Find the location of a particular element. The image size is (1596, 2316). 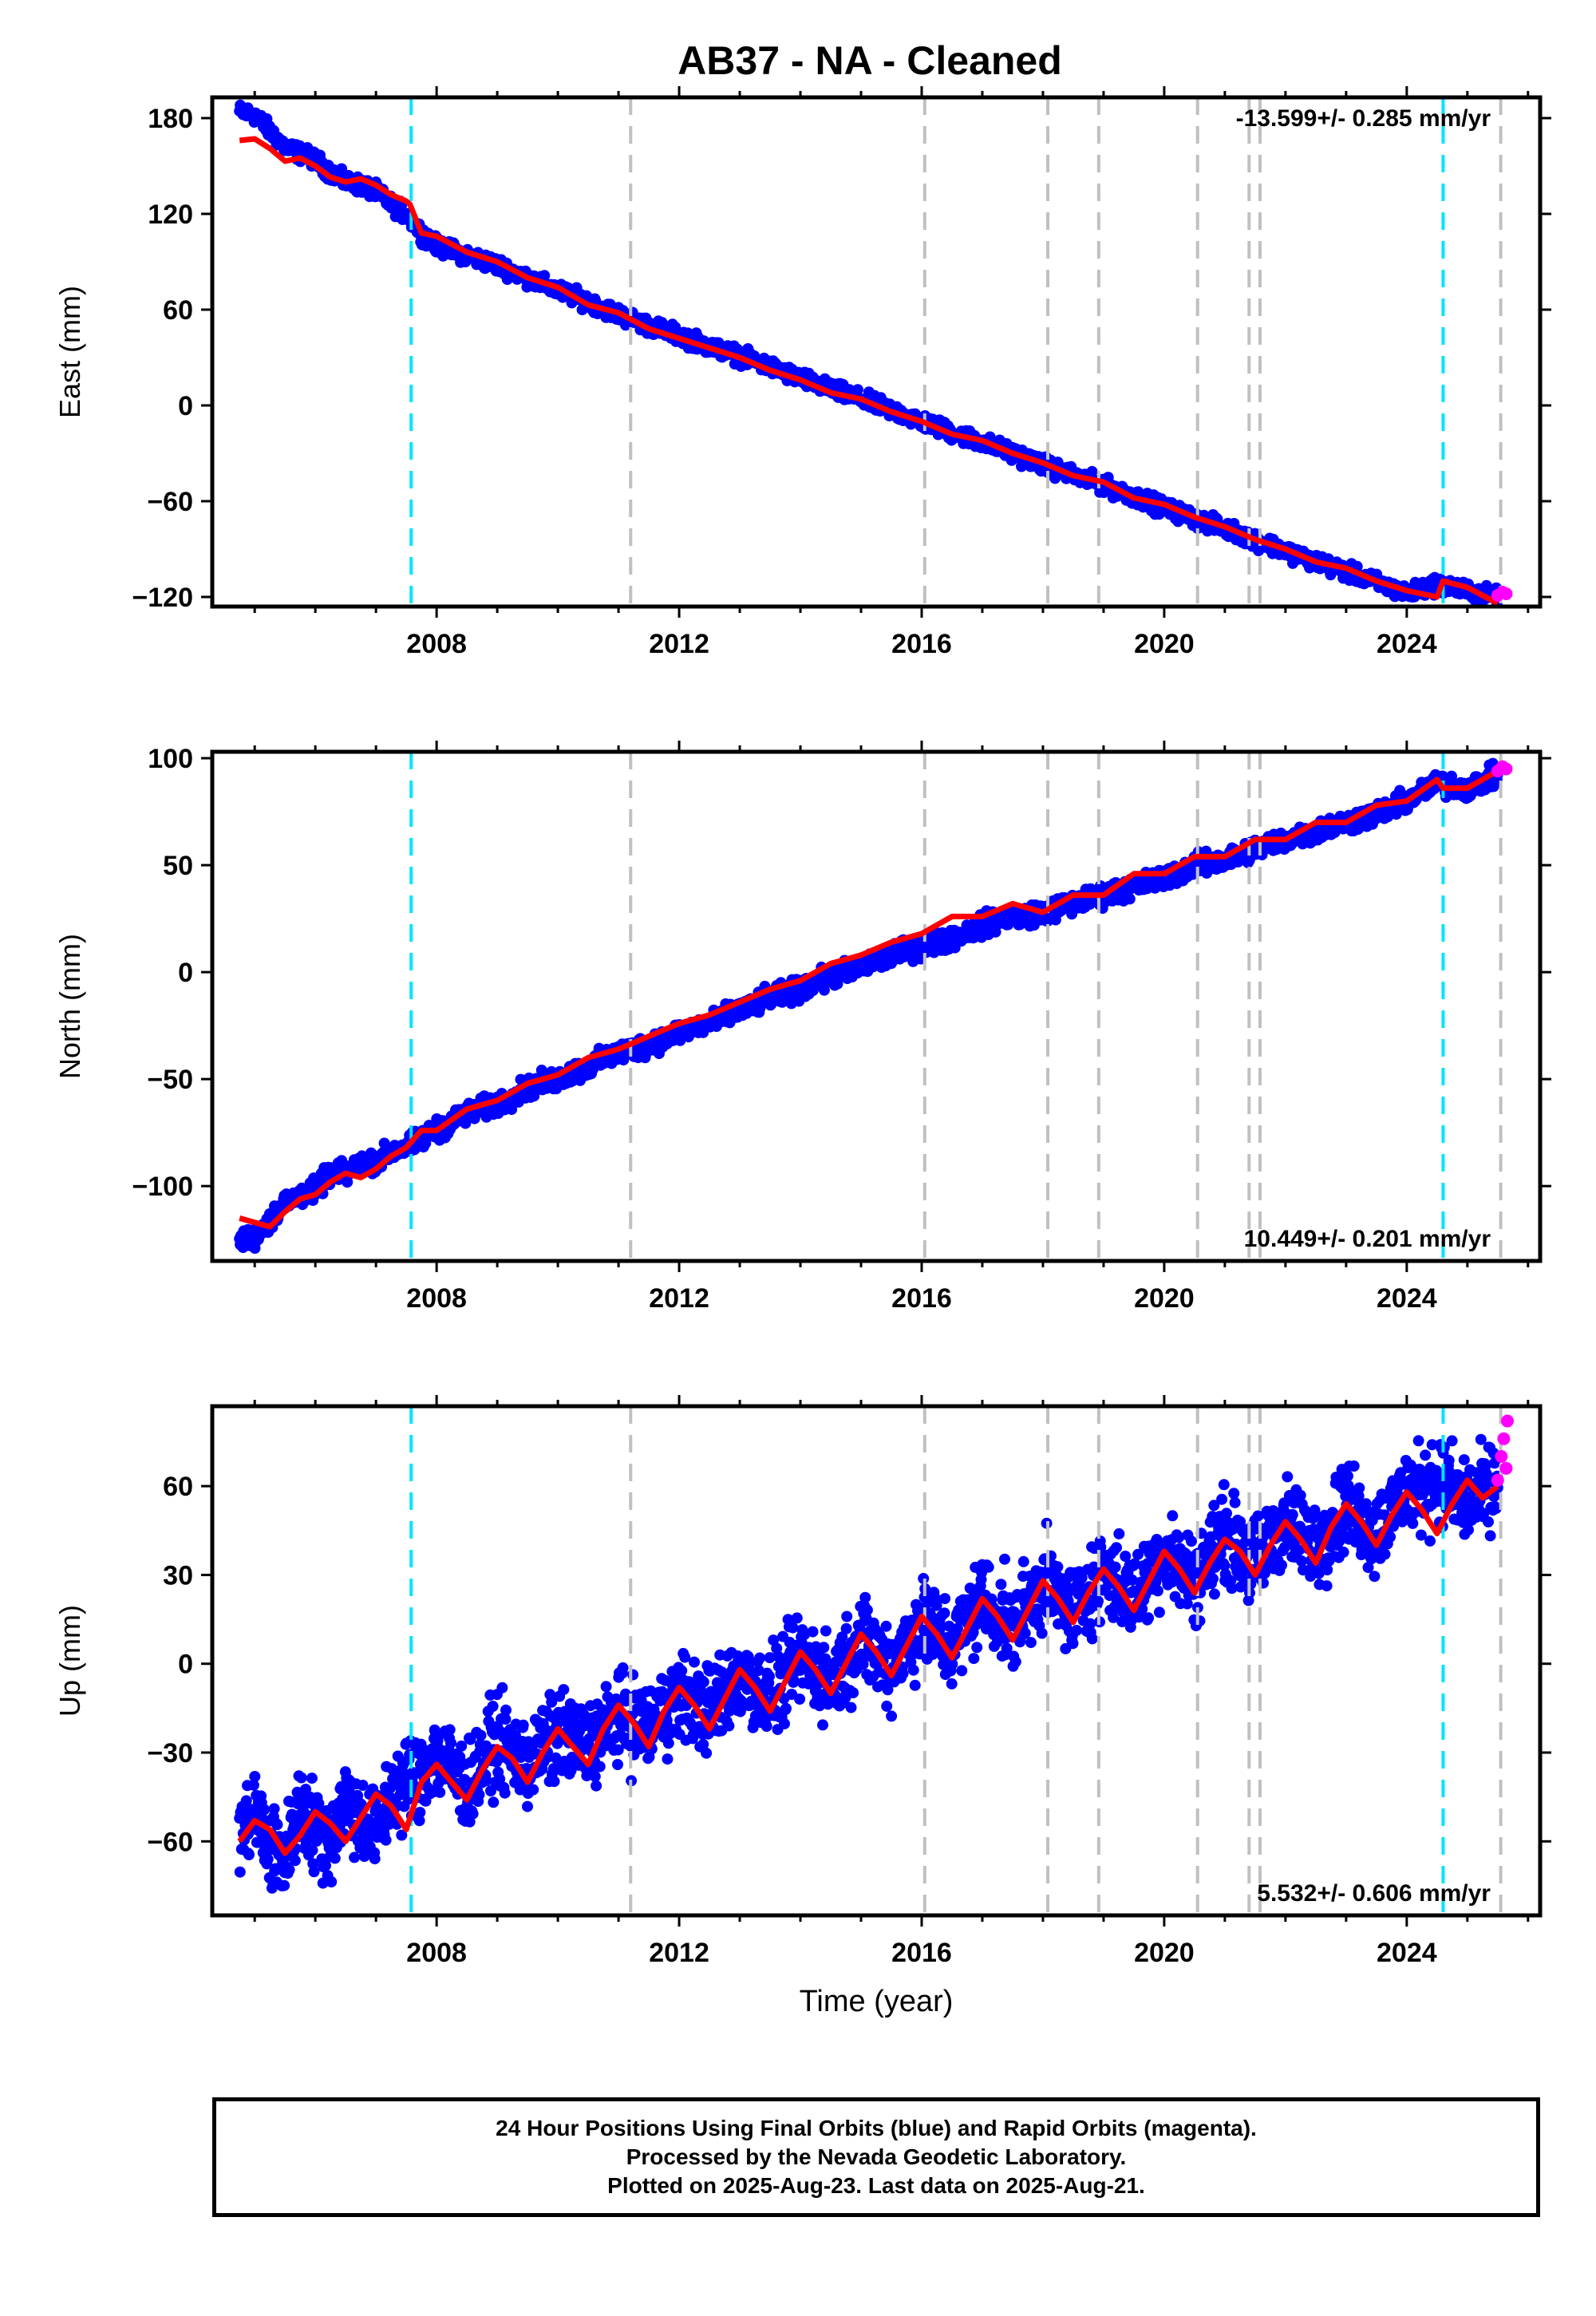

y-tick-label: 60 is located at coordinates (178, 310).